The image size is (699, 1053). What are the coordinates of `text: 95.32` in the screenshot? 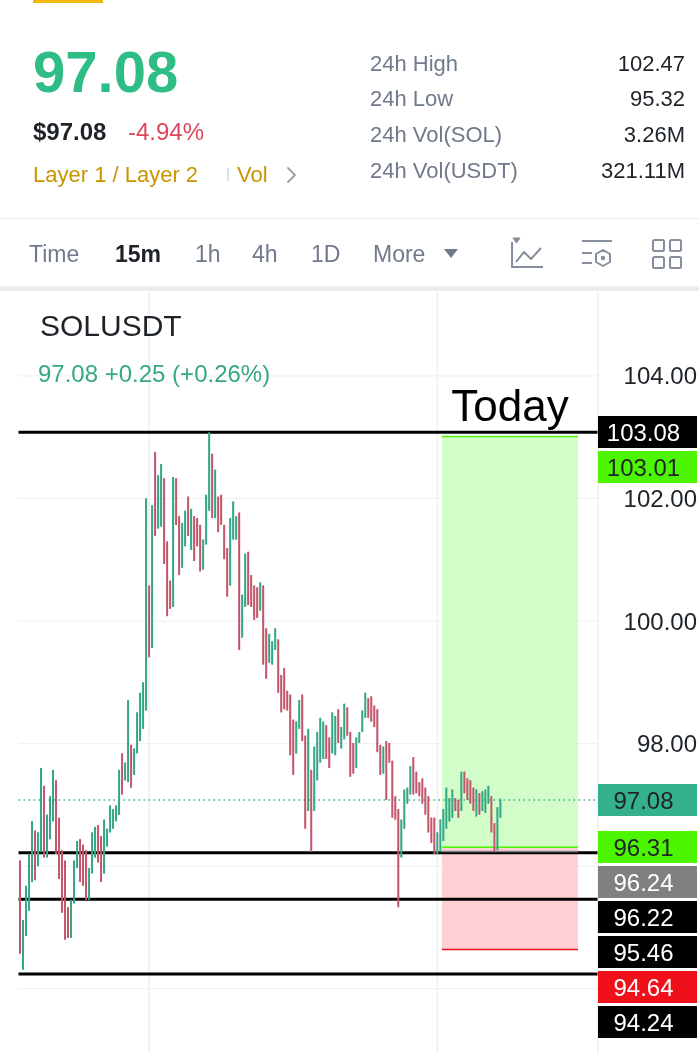 It's located at (657, 98).